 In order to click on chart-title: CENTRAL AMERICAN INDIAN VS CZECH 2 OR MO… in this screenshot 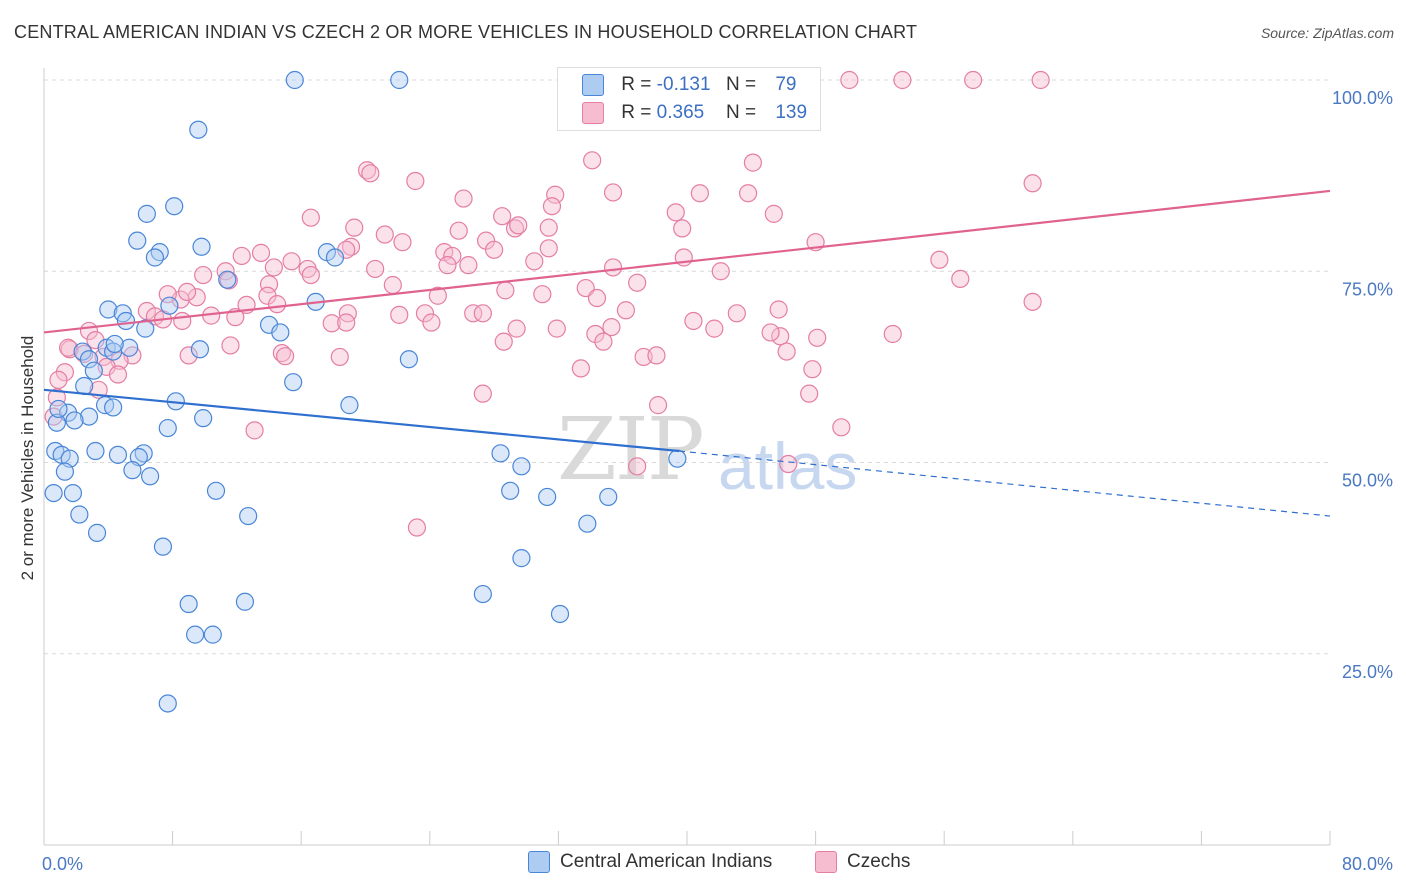, I will do `click(466, 32)`.